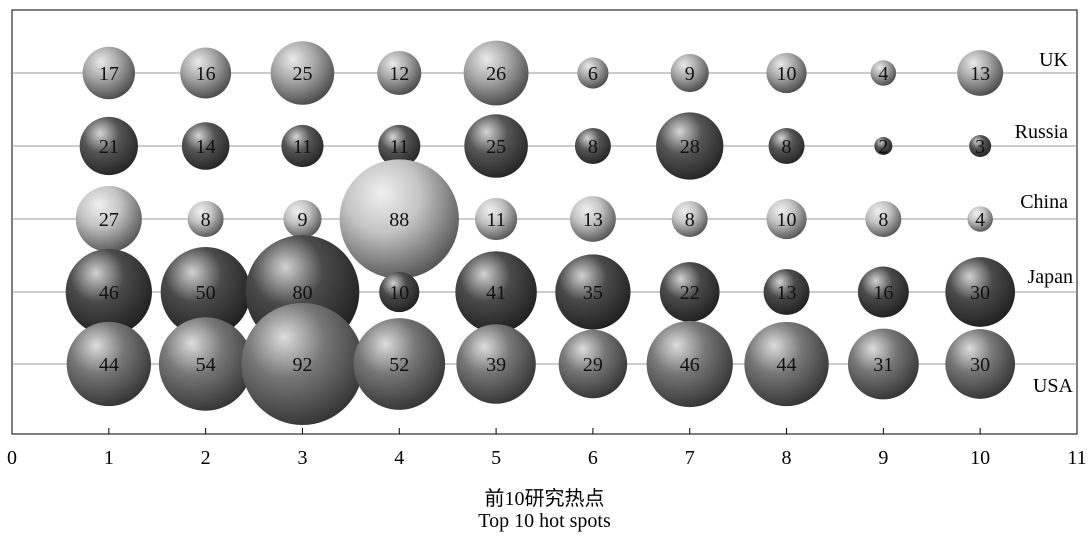 Image resolution: width=1089 pixels, height=542 pixels. What do you see at coordinates (1044, 202) in the screenshot?
I see `series-label-china: China` at bounding box center [1044, 202].